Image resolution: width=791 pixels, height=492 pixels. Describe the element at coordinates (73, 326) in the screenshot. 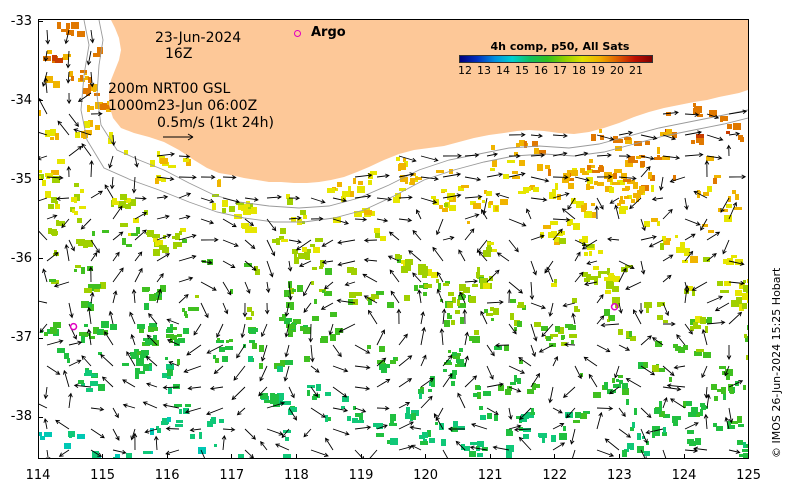

I see `argo-float-marker` at that location.